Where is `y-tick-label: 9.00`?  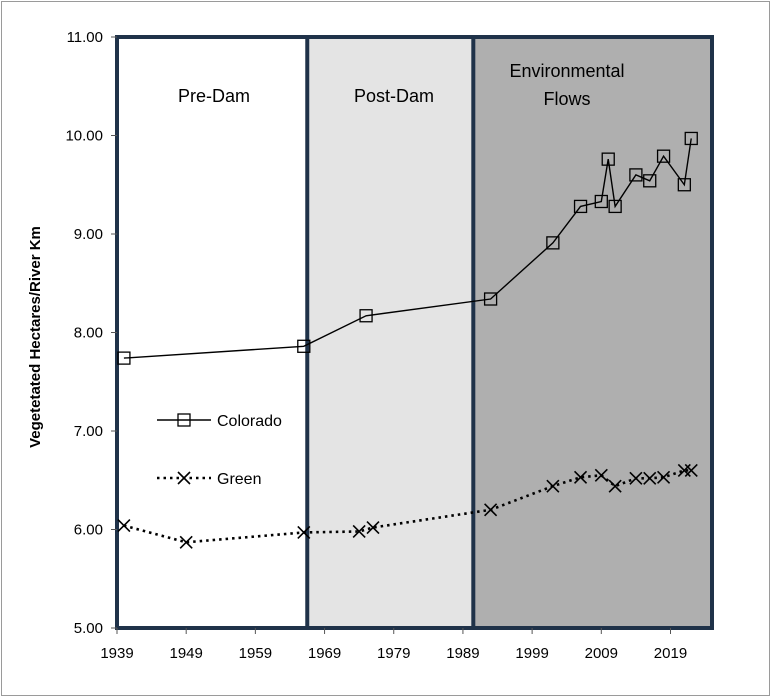 y-tick-label: 9.00 is located at coordinates (88, 234).